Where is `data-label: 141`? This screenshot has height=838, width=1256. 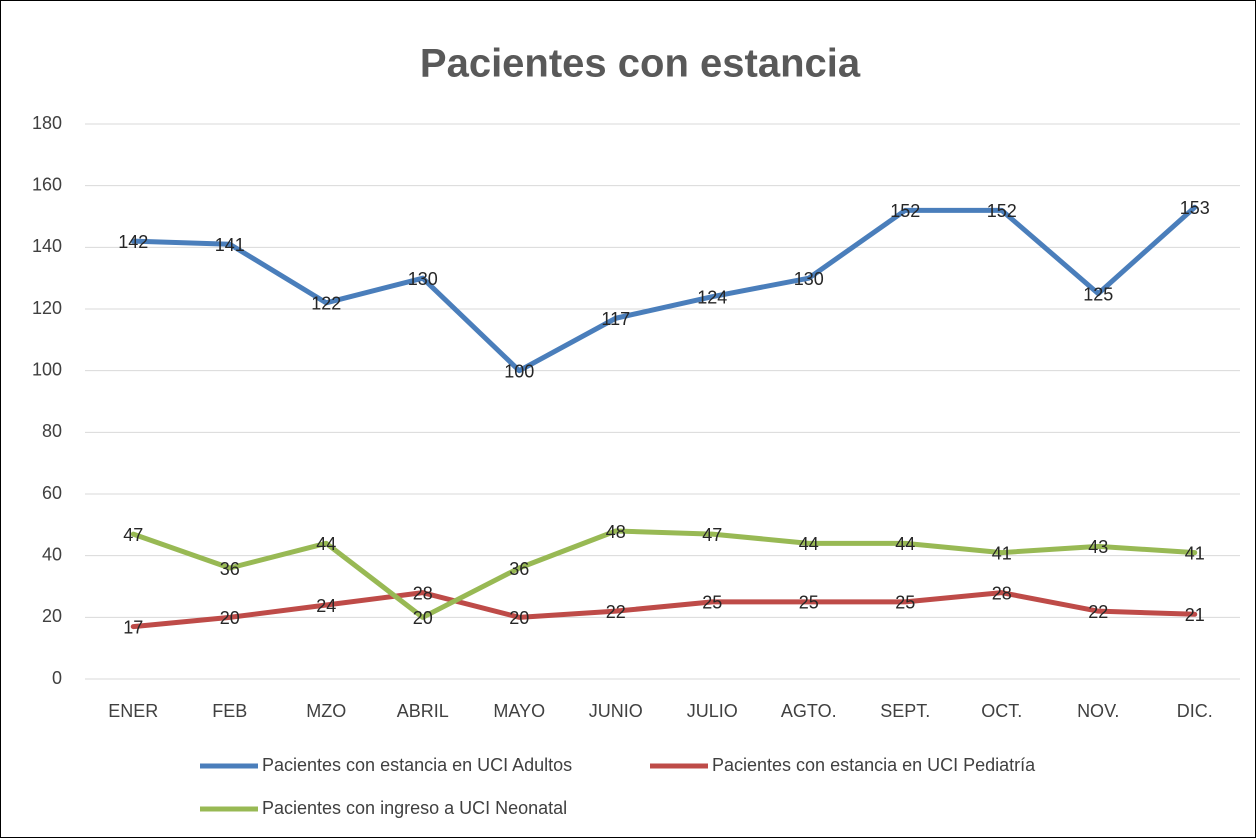 data-label: 141 is located at coordinates (230, 245).